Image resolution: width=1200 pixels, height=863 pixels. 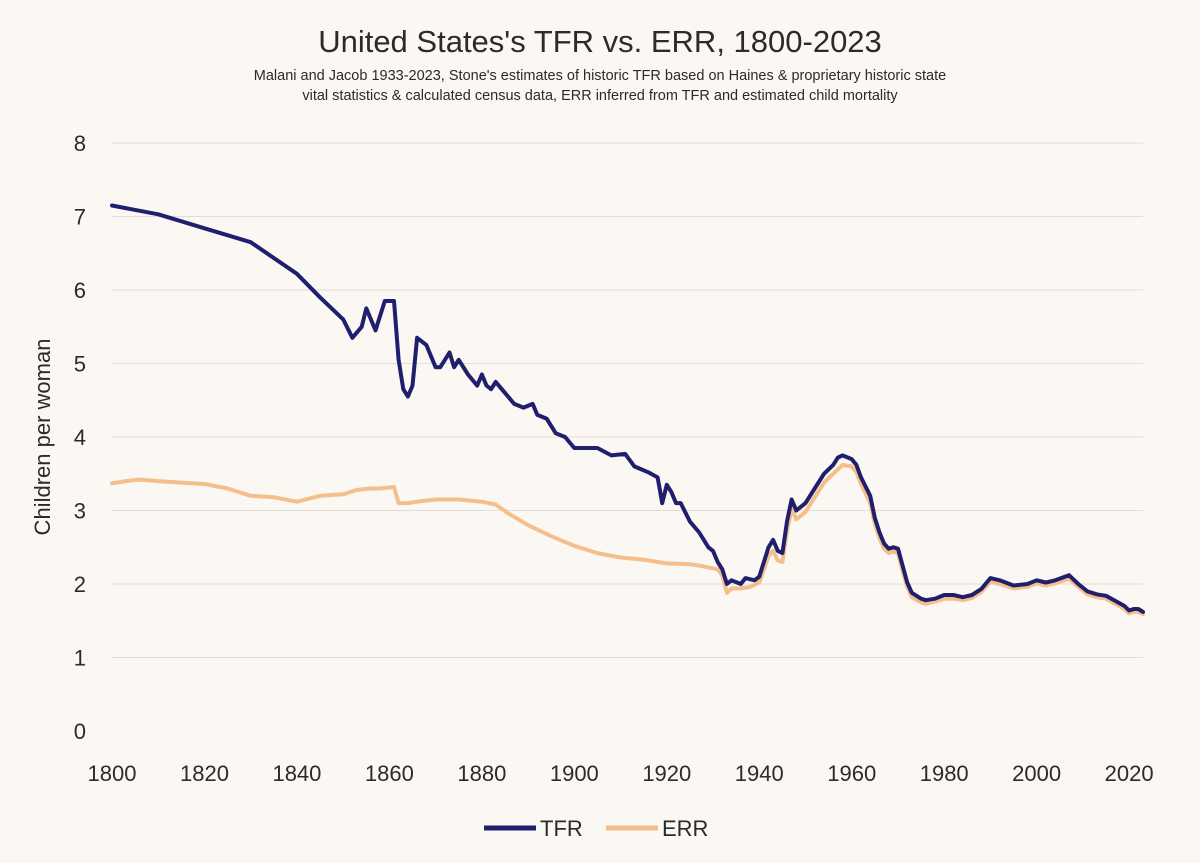 What do you see at coordinates (685, 828) in the screenshot?
I see `legend-label-err: ERR` at bounding box center [685, 828].